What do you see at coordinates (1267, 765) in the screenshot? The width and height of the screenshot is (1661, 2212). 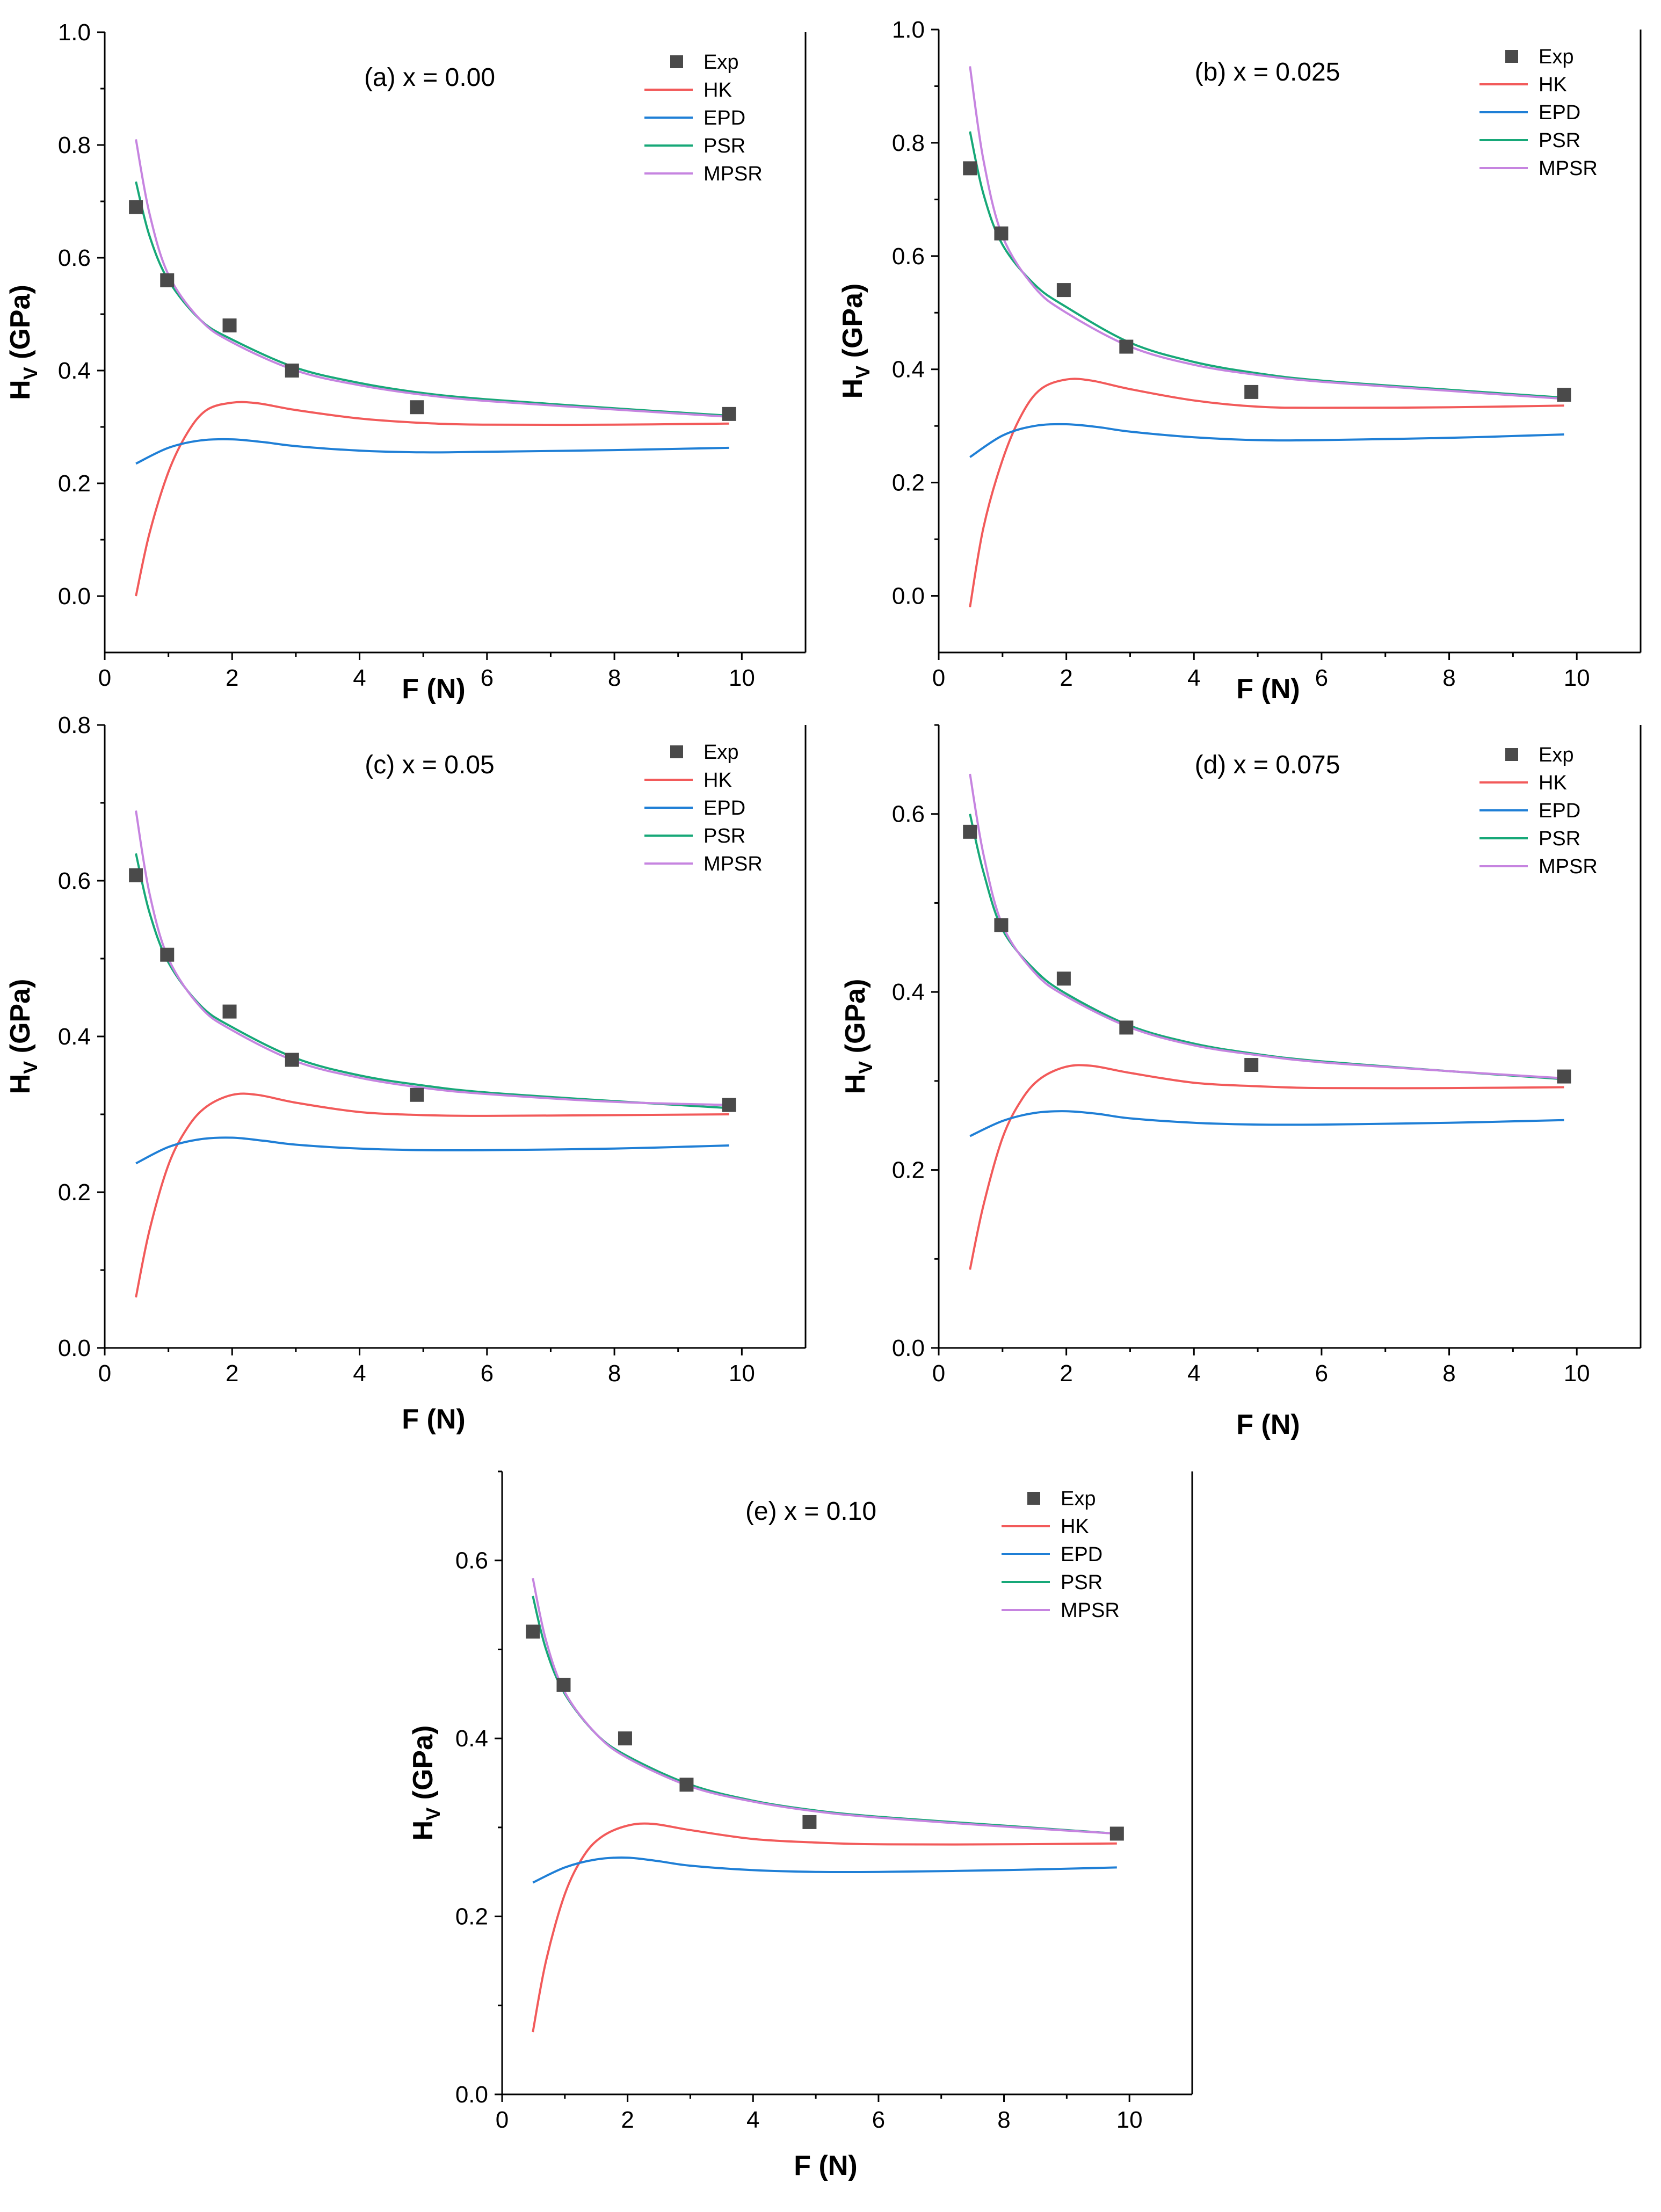 I see `panel-title: (d) x = 0.075` at bounding box center [1267, 765].